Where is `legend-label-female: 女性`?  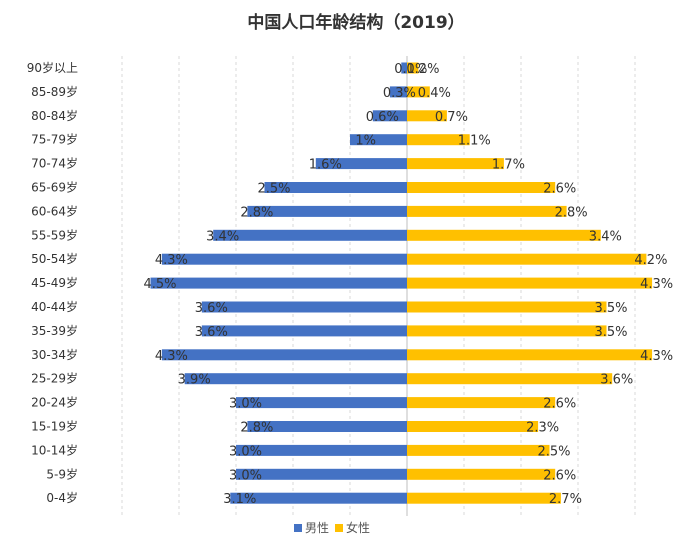
legend-label-female: 女性 is located at coordinates (358, 527).